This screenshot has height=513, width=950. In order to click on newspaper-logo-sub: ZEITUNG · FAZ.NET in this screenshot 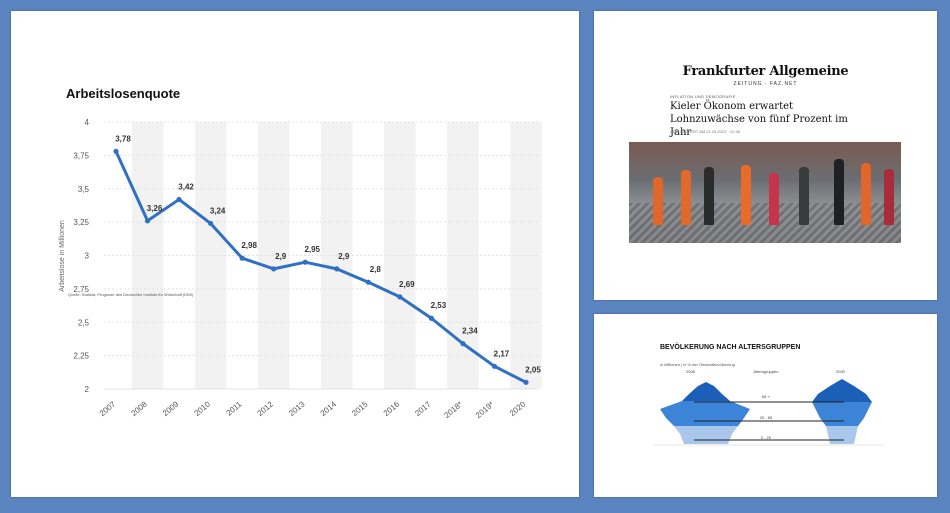, I will do `click(765, 84)`.